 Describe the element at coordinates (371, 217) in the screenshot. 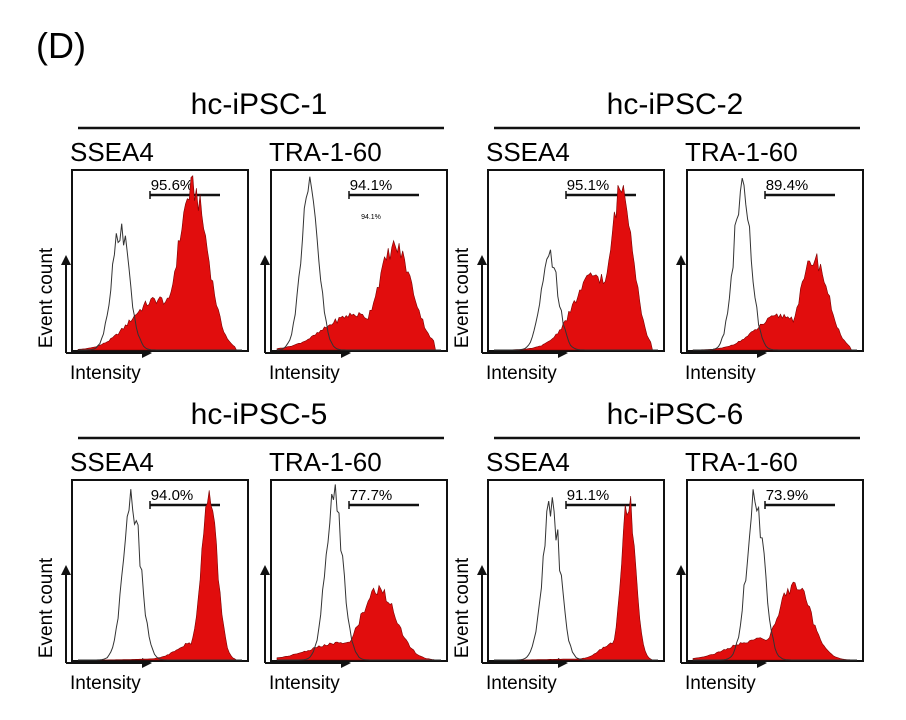

I see `inner-note: 94.1%` at that location.